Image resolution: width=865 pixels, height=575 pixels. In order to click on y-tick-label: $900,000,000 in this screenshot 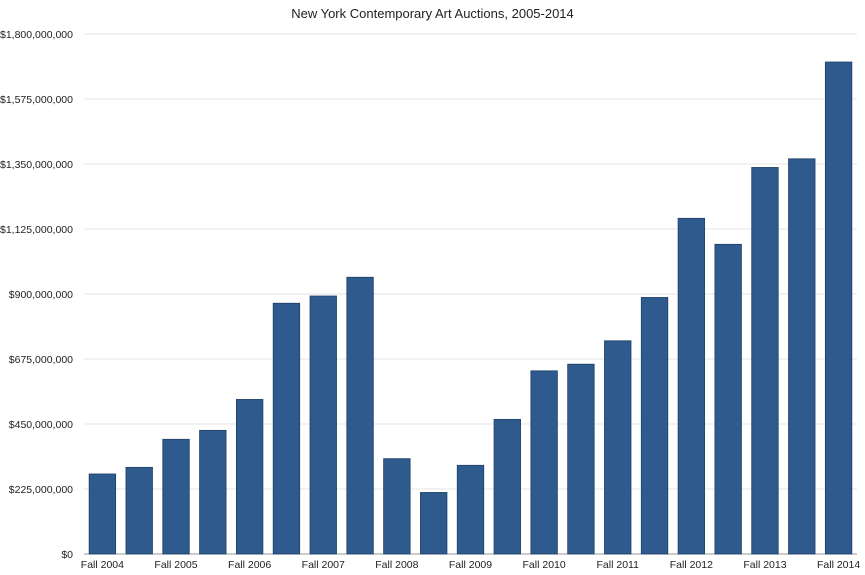, I will do `click(41, 295)`.